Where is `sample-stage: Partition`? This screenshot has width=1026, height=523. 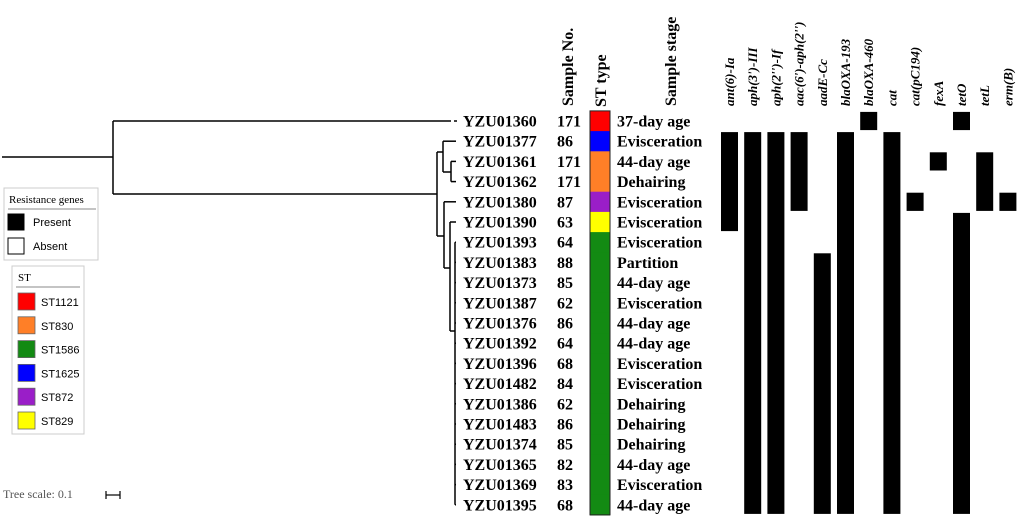
sample-stage: Partition is located at coordinates (647, 263).